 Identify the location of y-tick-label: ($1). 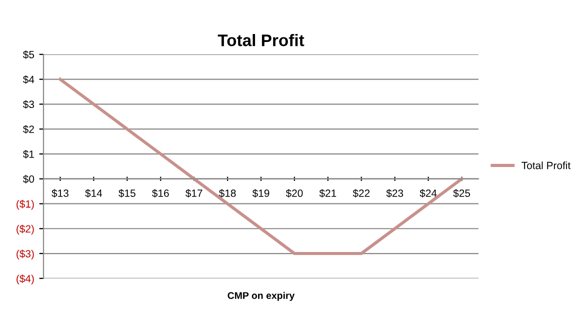
(25, 205).